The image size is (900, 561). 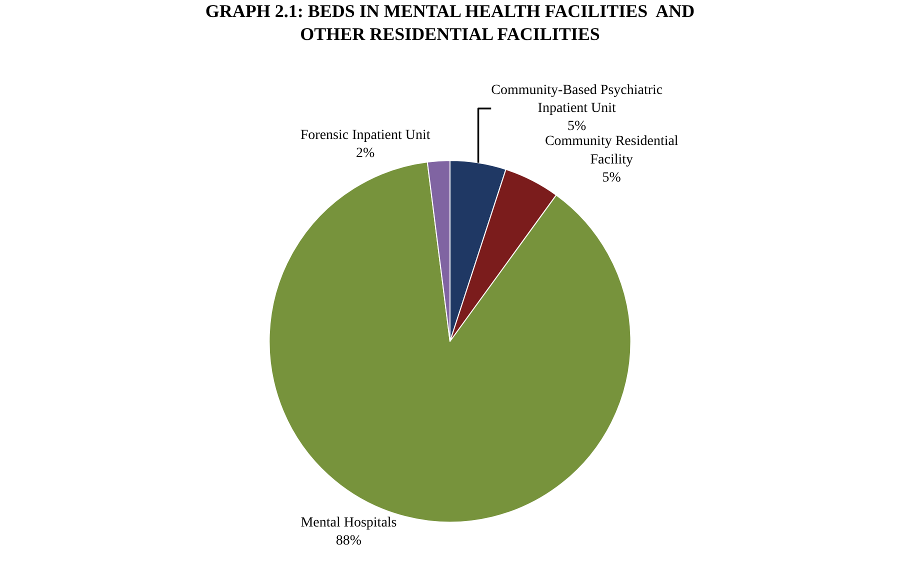 I want to click on slice-label: Community Residential Facility, so click(x=611, y=151).